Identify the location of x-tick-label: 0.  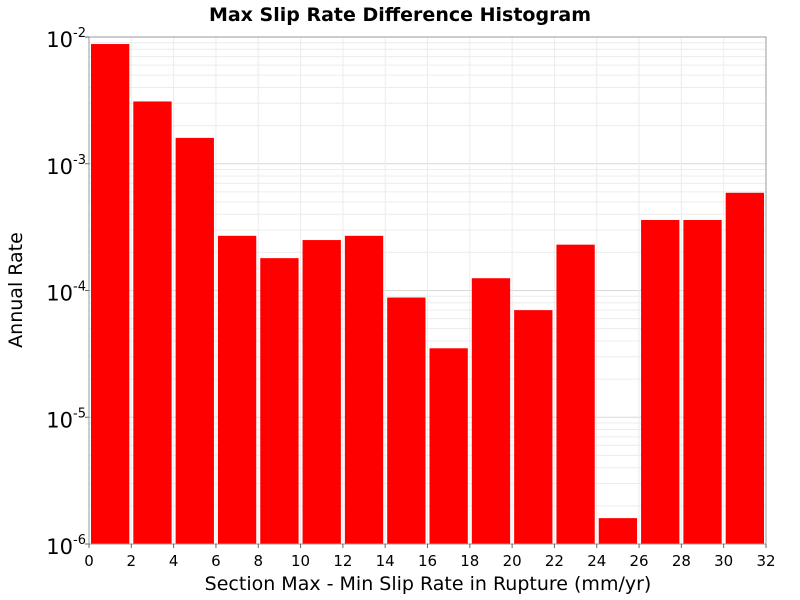
(89, 561).